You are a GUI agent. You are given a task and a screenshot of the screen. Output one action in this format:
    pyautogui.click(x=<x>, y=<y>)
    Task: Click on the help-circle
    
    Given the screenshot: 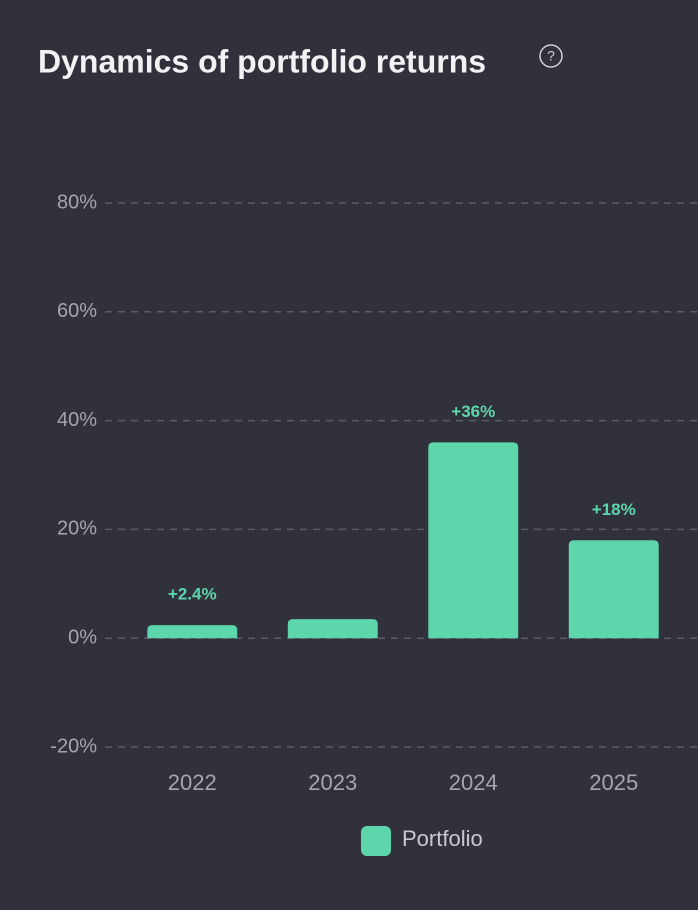 What is the action you would take?
    pyautogui.click(x=551, y=56)
    